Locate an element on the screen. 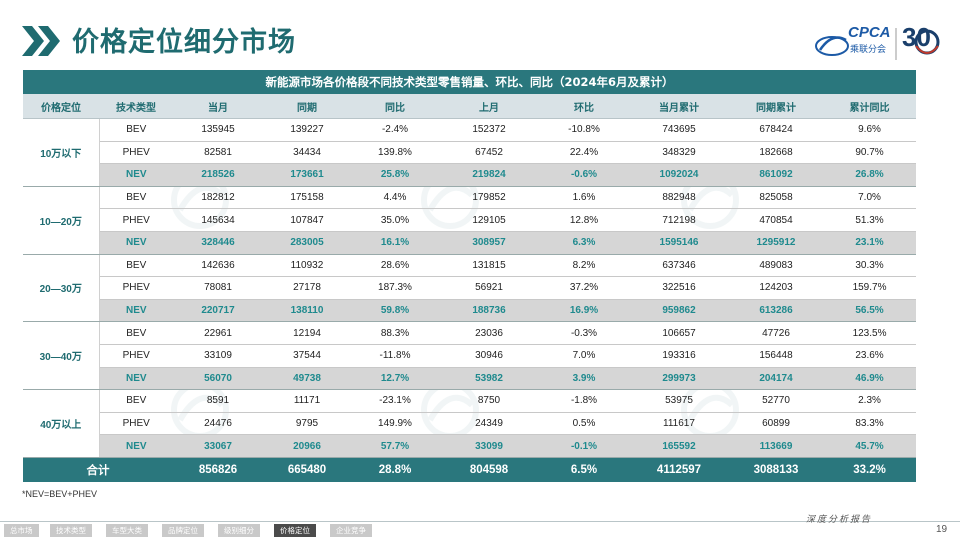  bottom-nav-item: 价格定位 is located at coordinates (295, 530).